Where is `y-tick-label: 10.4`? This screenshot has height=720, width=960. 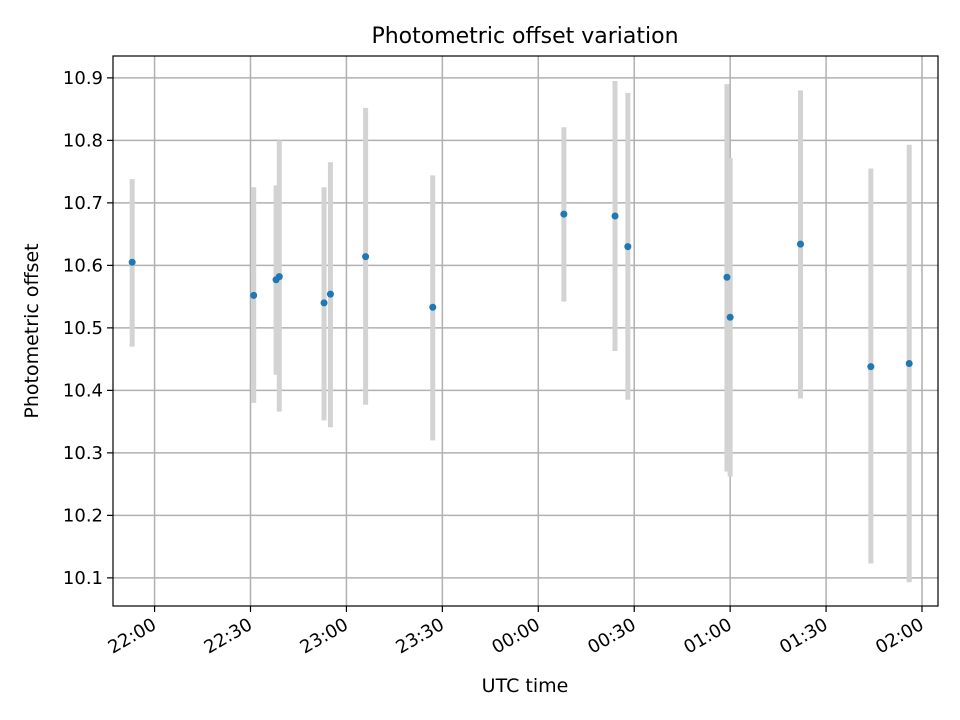
y-tick-label: 10.4 is located at coordinates (83, 390).